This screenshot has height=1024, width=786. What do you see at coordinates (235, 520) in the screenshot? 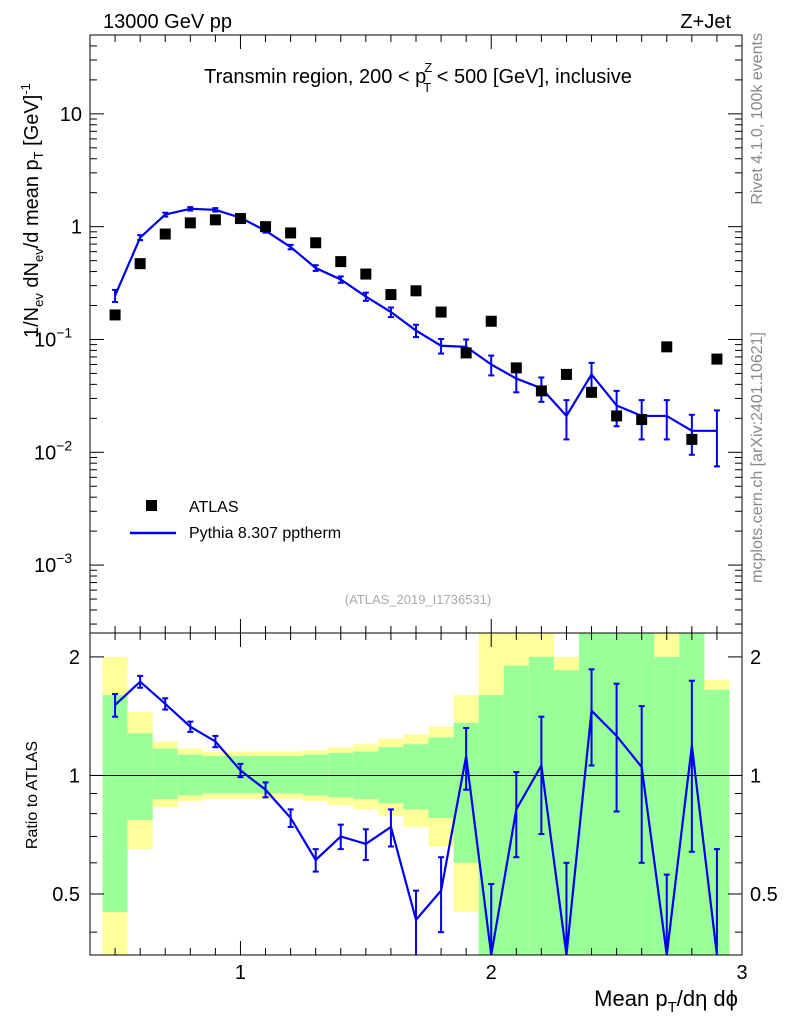
I see `legend: ATLAS Pythia 8.307 pptherm` at bounding box center [235, 520].